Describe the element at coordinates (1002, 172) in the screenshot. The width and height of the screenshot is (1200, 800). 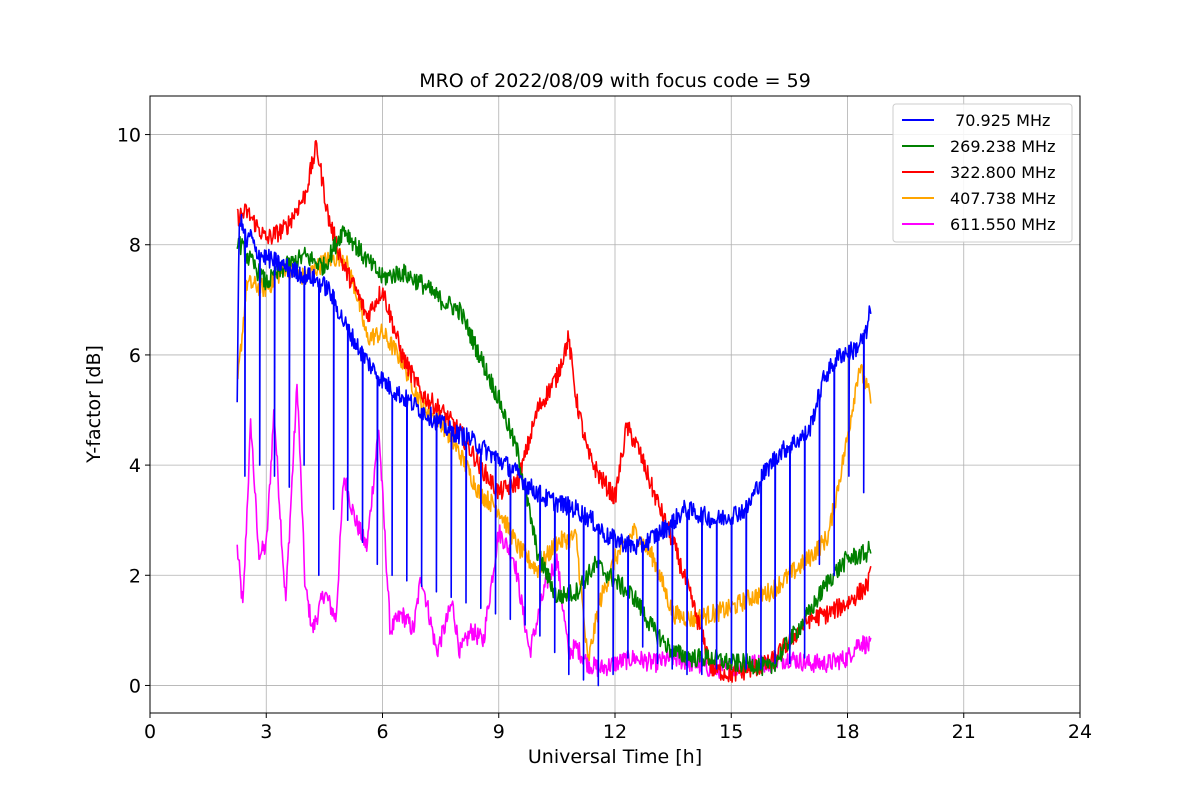
I see `legend-label: 322.800 MHz` at that location.